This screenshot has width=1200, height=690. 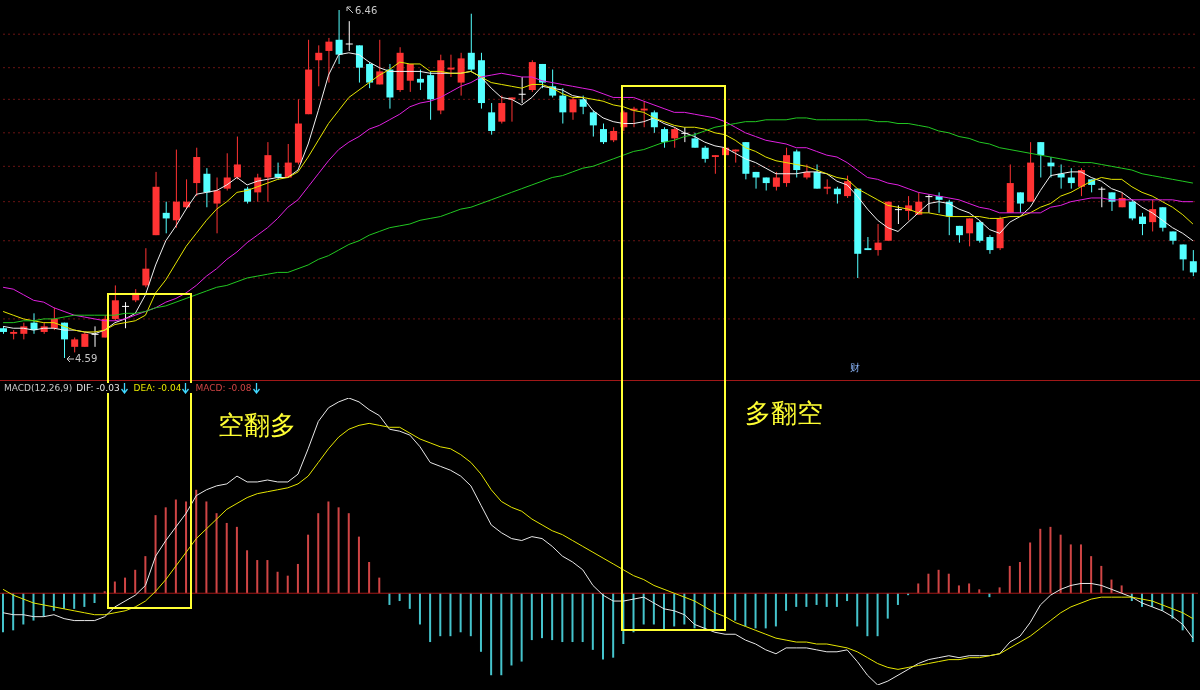 I want to click on text: DIF: -0.03, so click(x=98, y=388).